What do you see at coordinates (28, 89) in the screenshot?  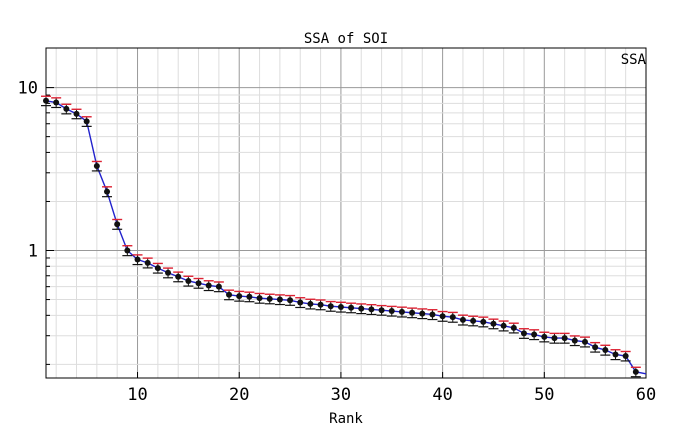 I see `y-tick-label: 10` at bounding box center [28, 89].